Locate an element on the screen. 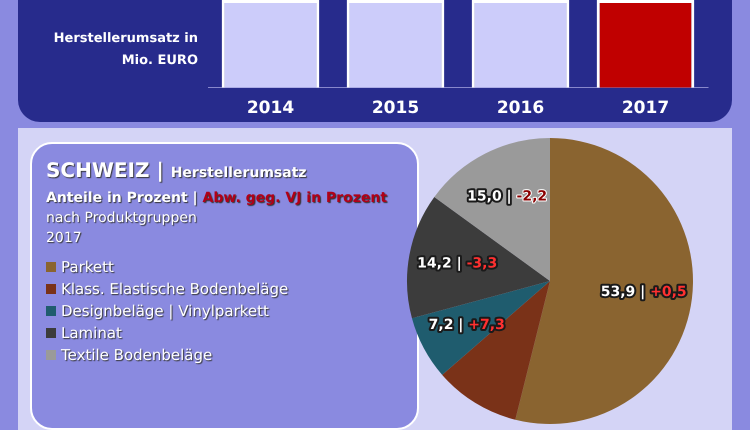 Image resolution: width=750 pixels, height=430 pixels. y-axis-title: Herstellerumsatz in Mio. EURO is located at coordinates (125, 50).